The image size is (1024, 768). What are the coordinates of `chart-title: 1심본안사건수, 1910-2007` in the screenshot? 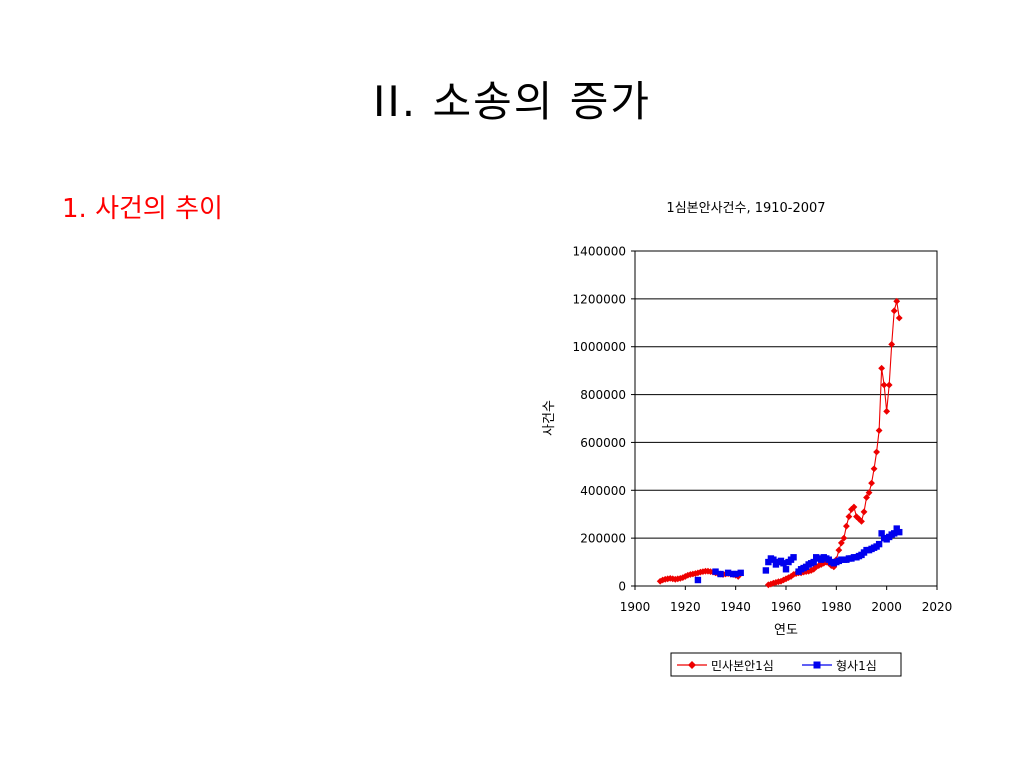 It's located at (745, 208).